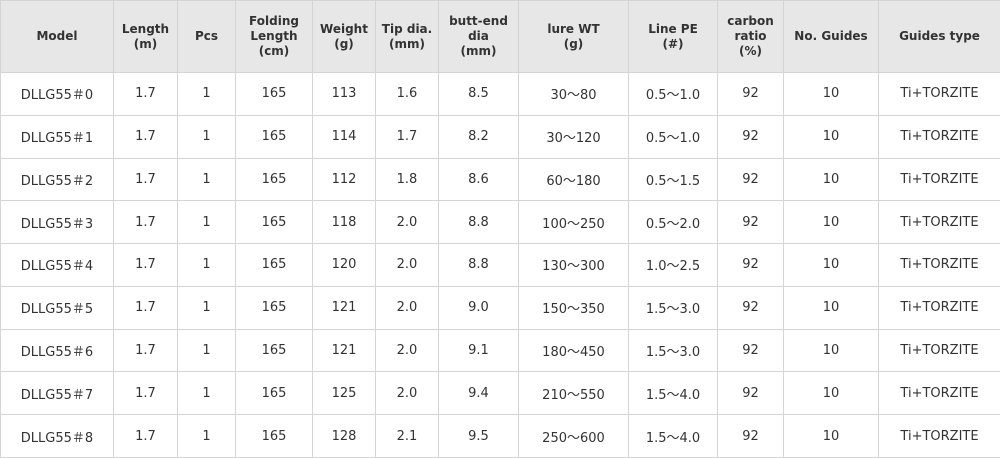 This screenshot has width=1000, height=458. I want to click on cell-model: DLLG55＃6, so click(57, 350).